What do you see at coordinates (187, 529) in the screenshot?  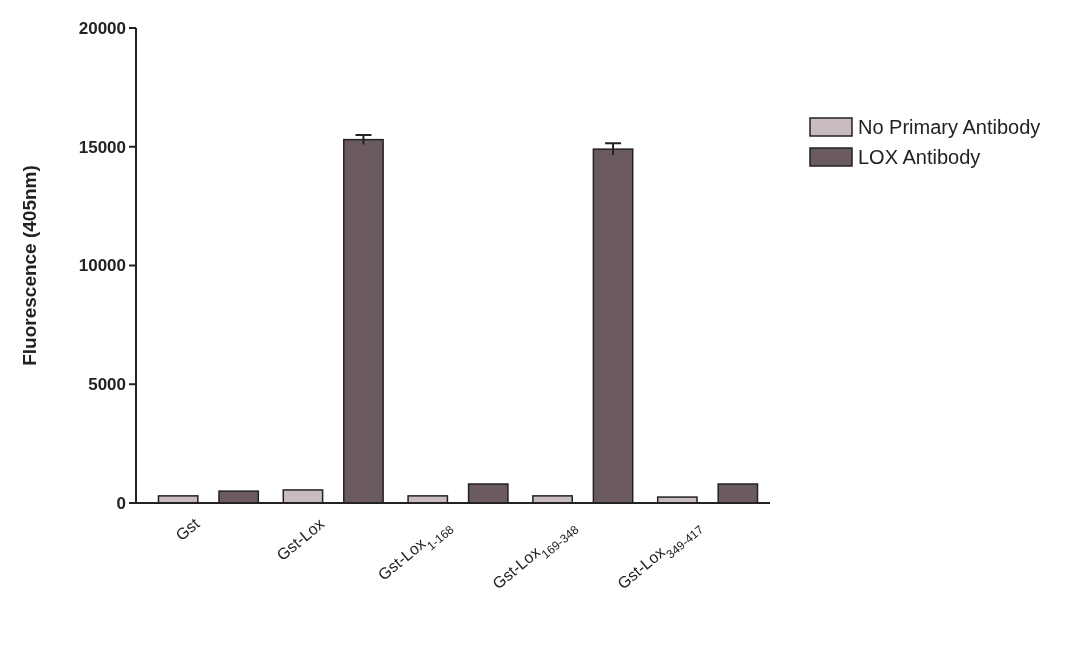 I see `x-tick-label: Gst` at bounding box center [187, 529].